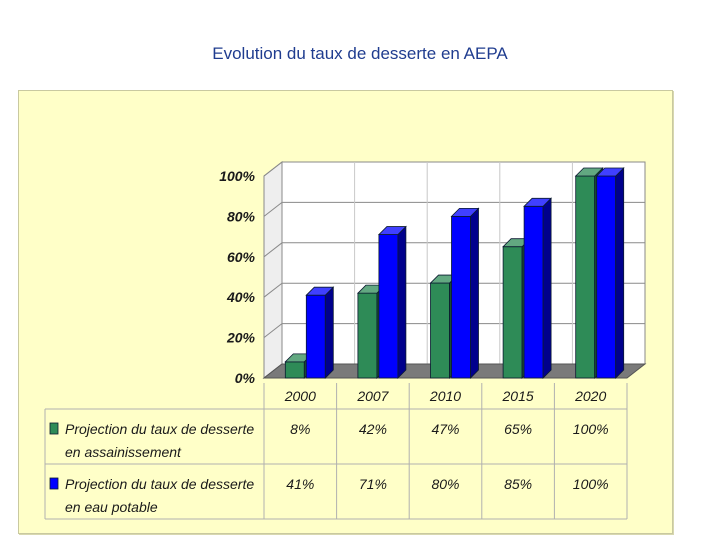 The image size is (720, 540). What do you see at coordinates (360, 53) in the screenshot?
I see `chart-title: Evolution du taux de desserte en AEPA` at bounding box center [360, 53].